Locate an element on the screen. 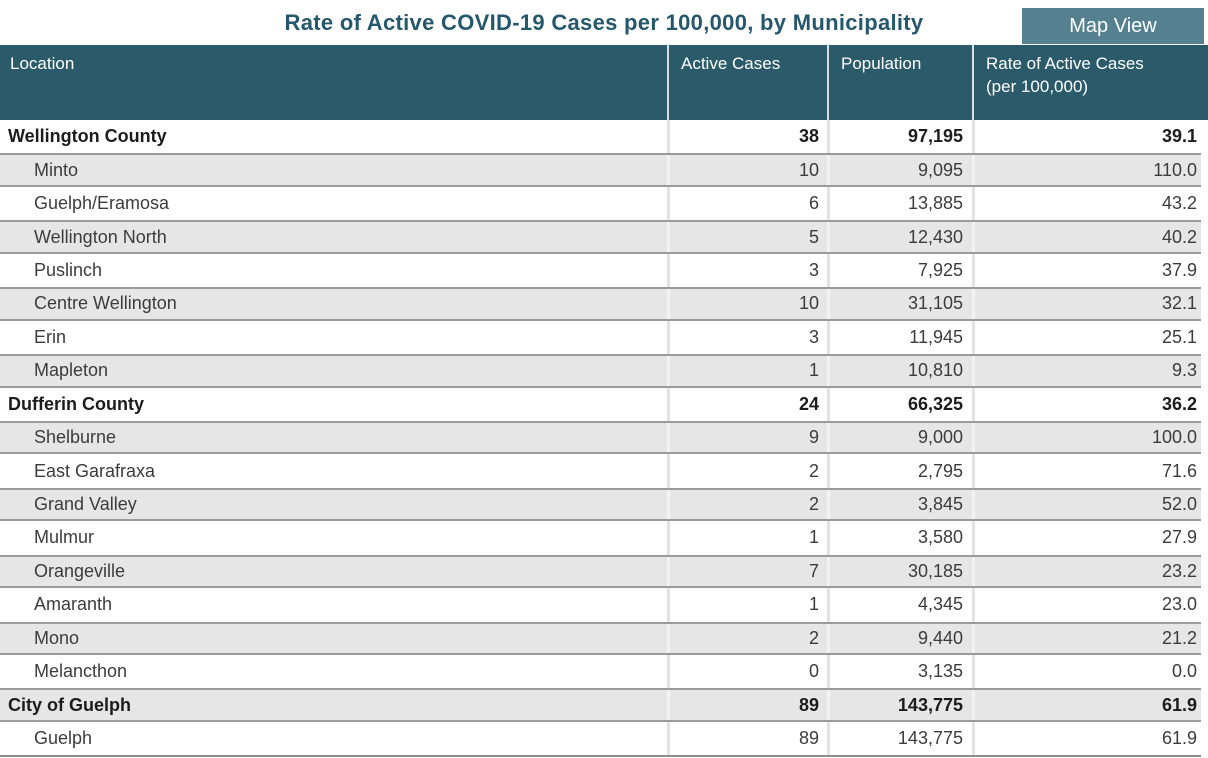  cell-rate: 100.0 is located at coordinates (1086, 437).